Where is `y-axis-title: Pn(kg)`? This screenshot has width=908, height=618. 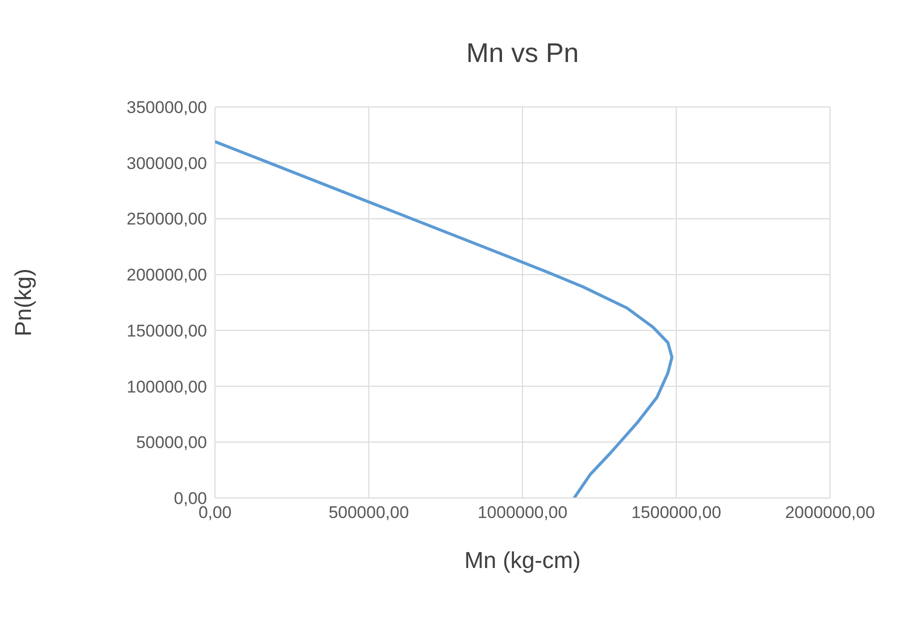
y-axis-title: Pn(kg) is located at coordinates (23, 302).